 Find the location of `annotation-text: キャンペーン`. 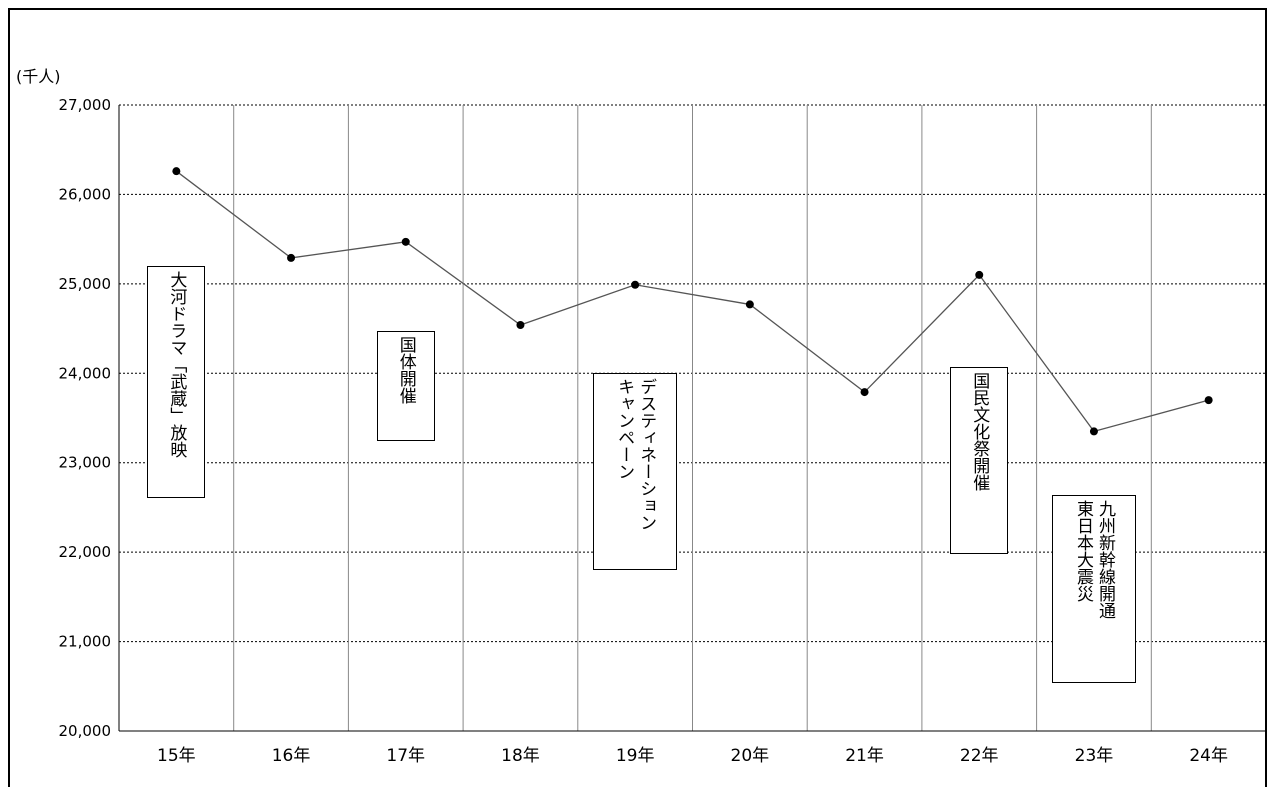

annotation-text: キャンペーン is located at coordinates (624, 429).